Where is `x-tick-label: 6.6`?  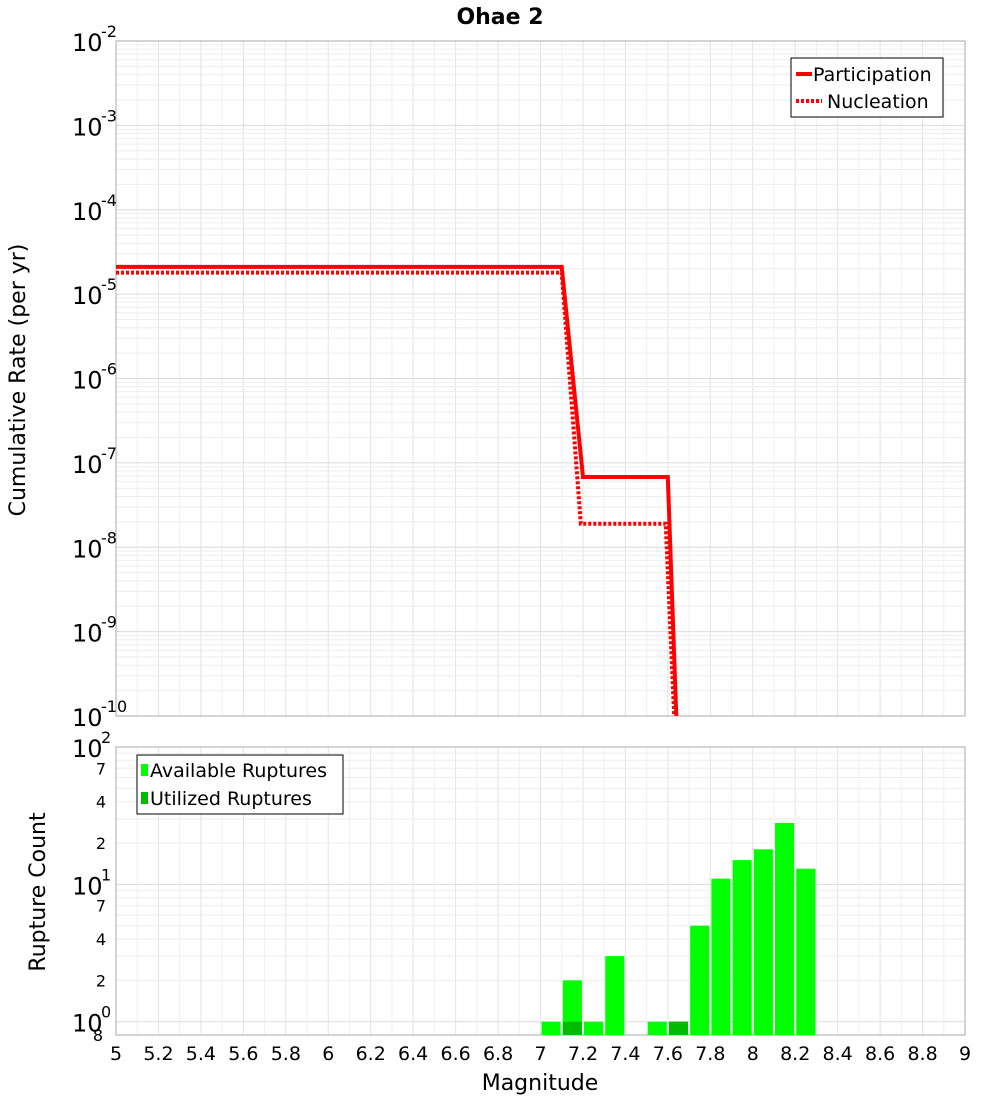 x-tick-label: 6.6 is located at coordinates (455, 1054).